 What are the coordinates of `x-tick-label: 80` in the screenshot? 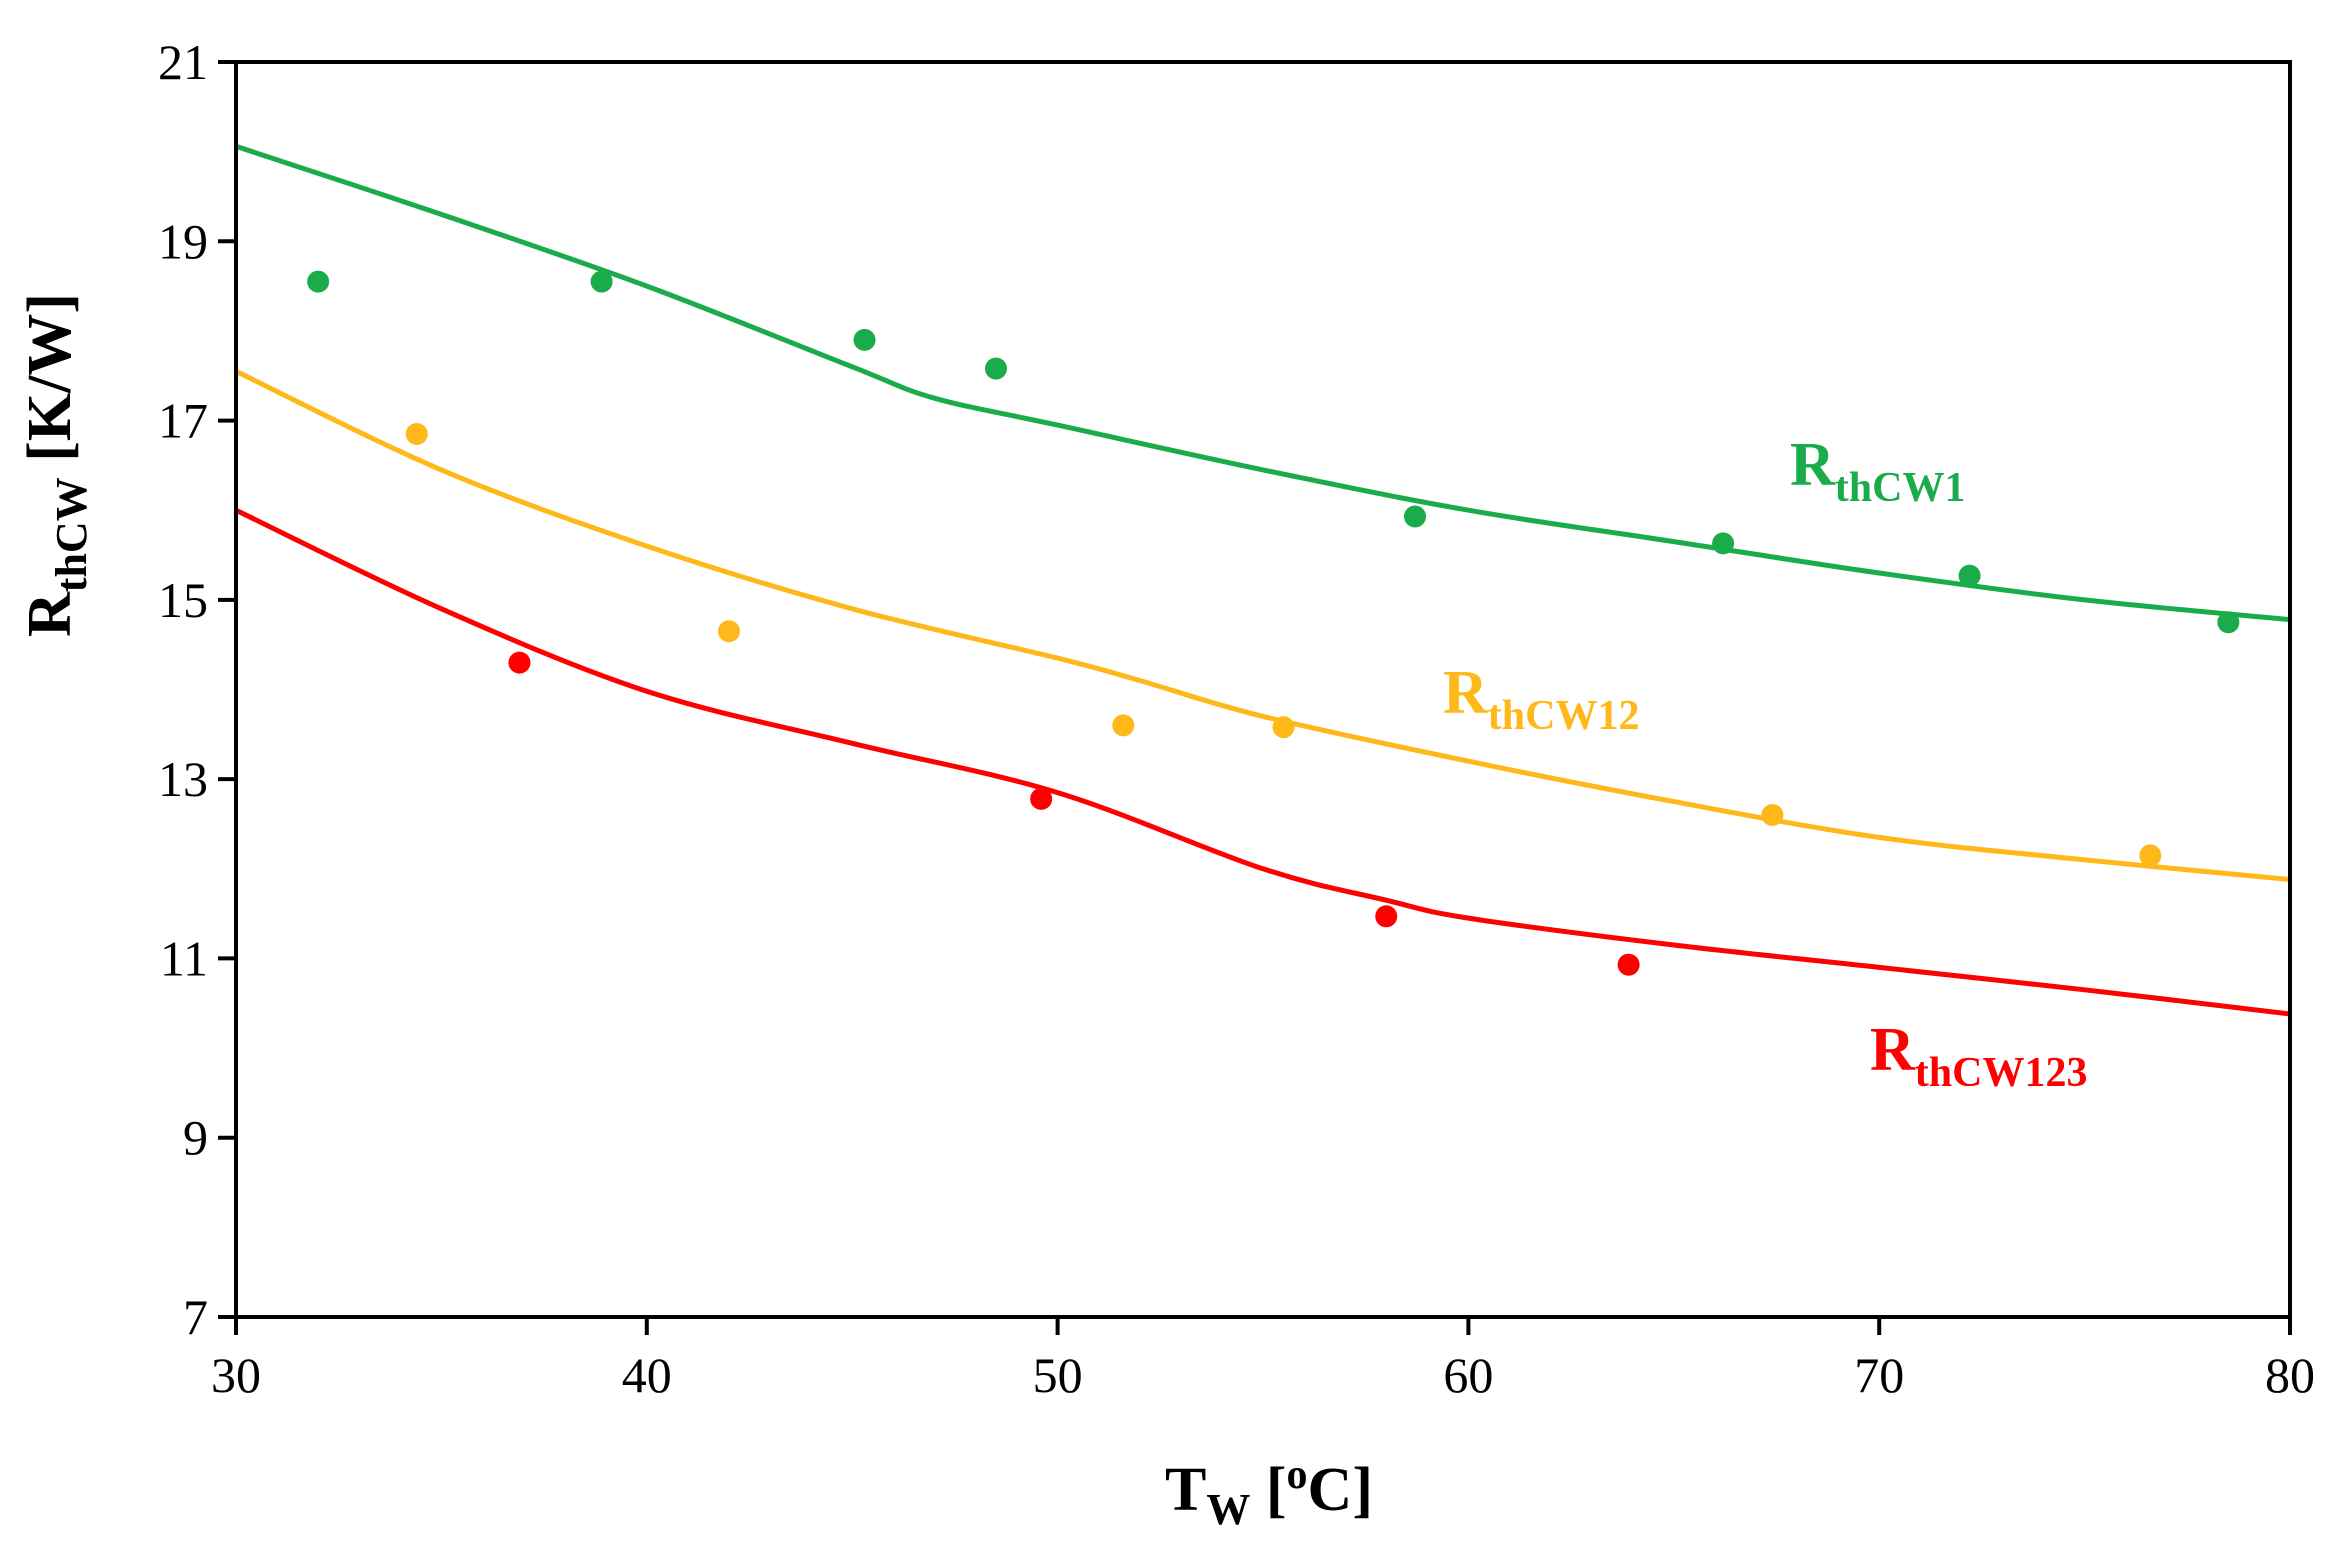 It's located at (2290, 1375).